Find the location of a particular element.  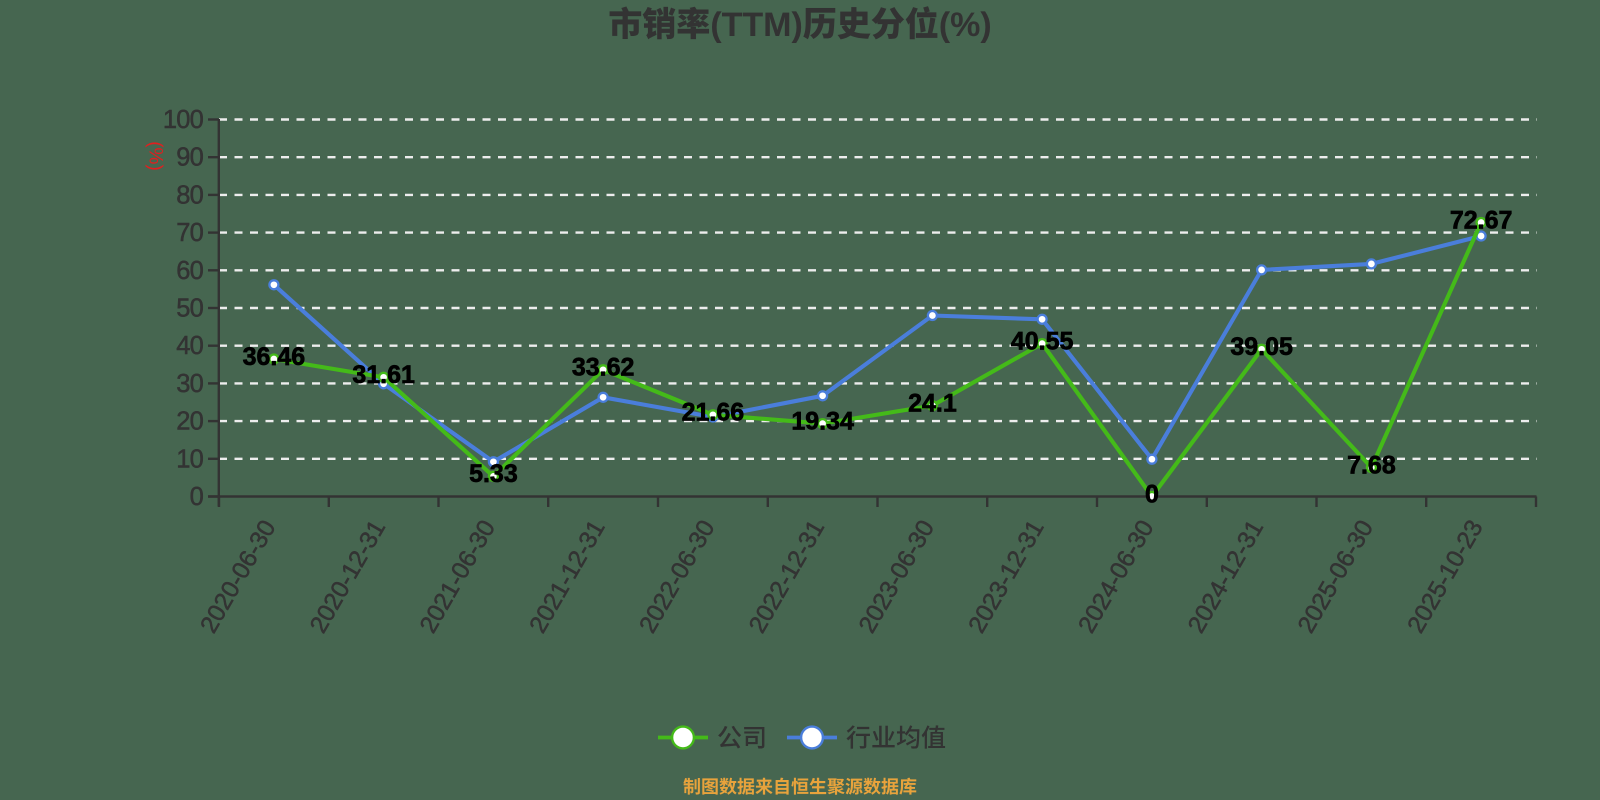

svg-text: 7.68 is located at coordinates (1371, 465).